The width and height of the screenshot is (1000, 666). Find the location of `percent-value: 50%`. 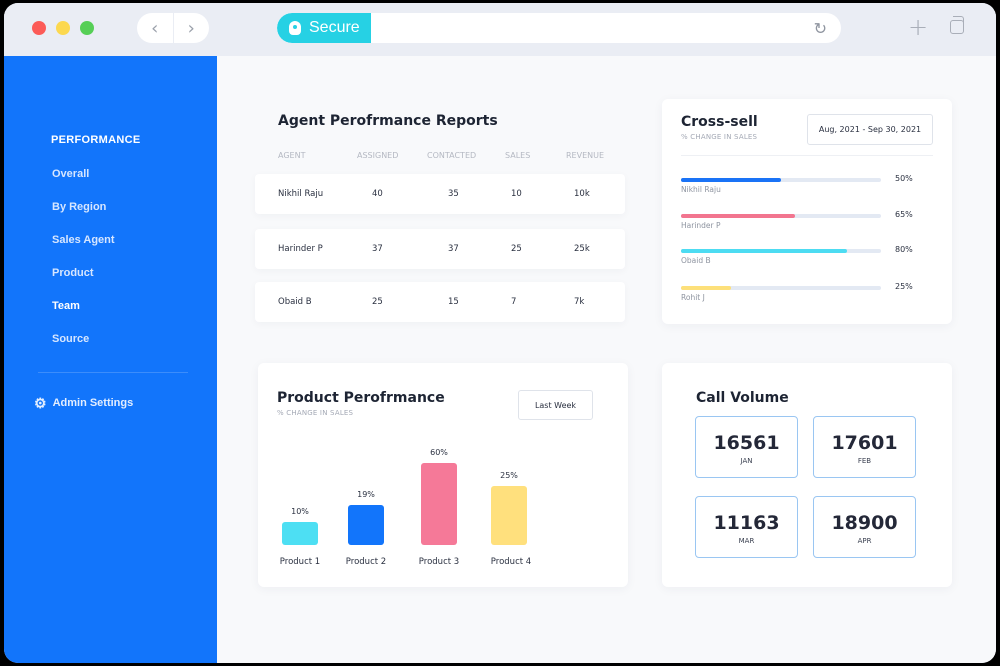

percent-value: 50% is located at coordinates (904, 178).